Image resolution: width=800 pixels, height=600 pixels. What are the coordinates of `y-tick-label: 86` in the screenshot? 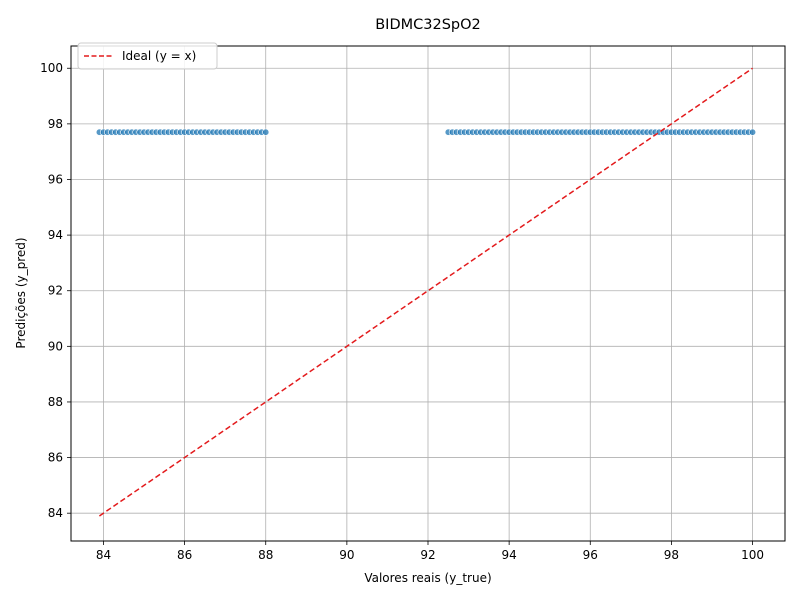 It's located at (55, 458).